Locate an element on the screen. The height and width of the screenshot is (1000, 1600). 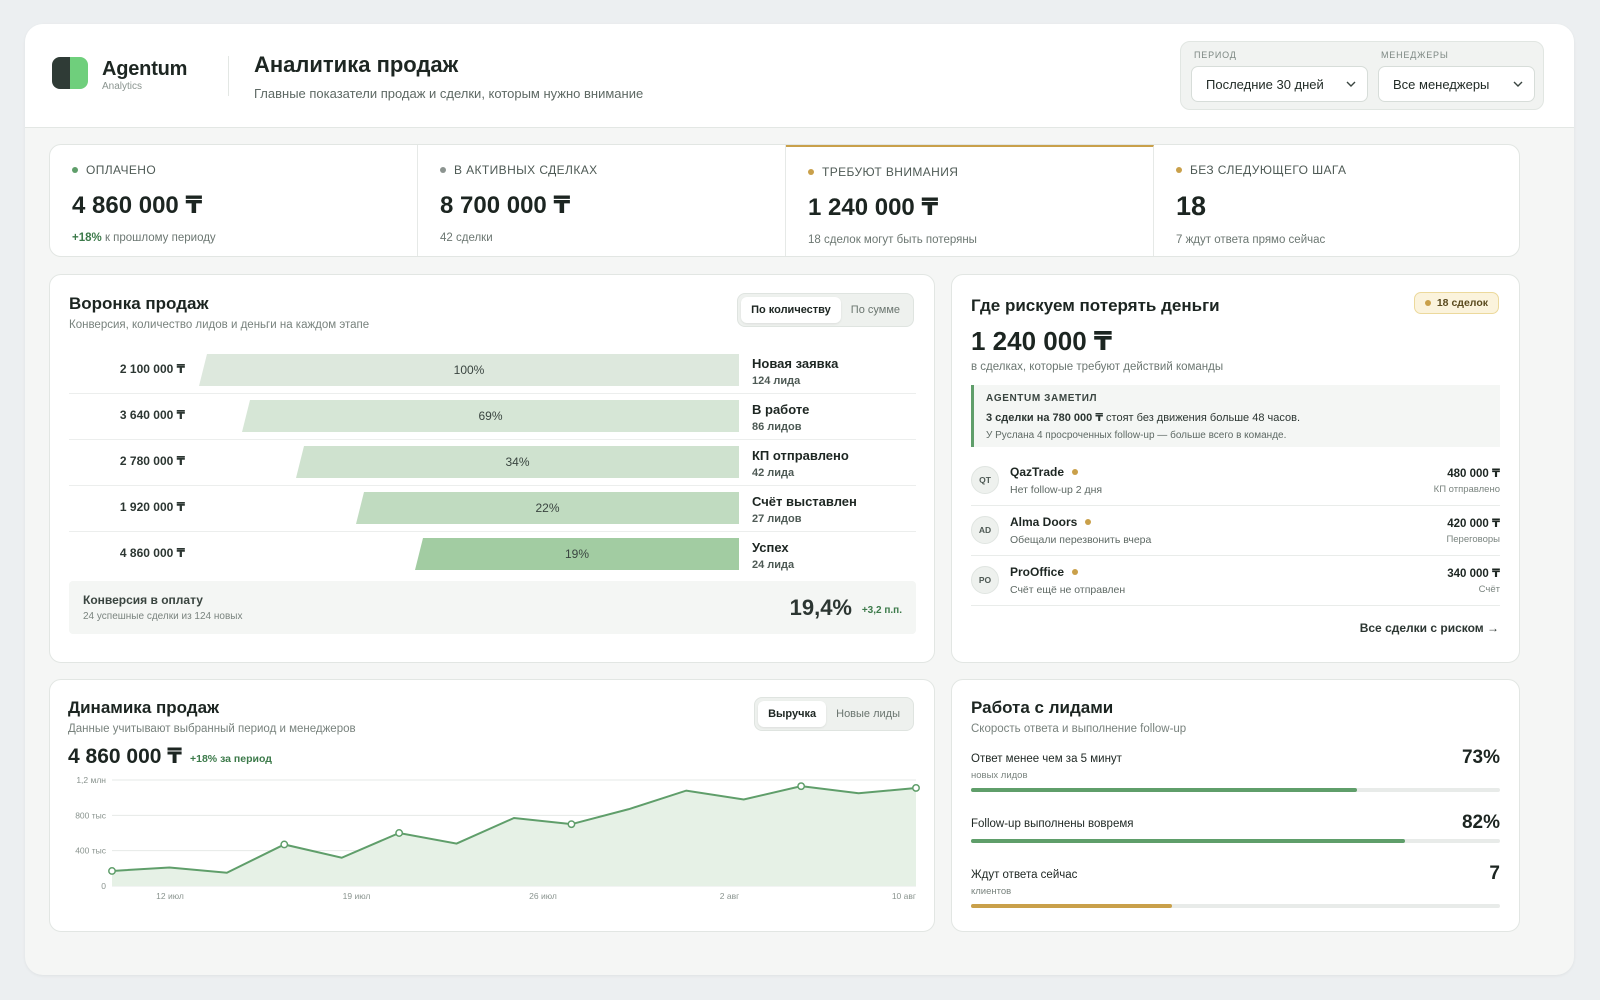
funnel-bar: 19% is located at coordinates (577, 554).